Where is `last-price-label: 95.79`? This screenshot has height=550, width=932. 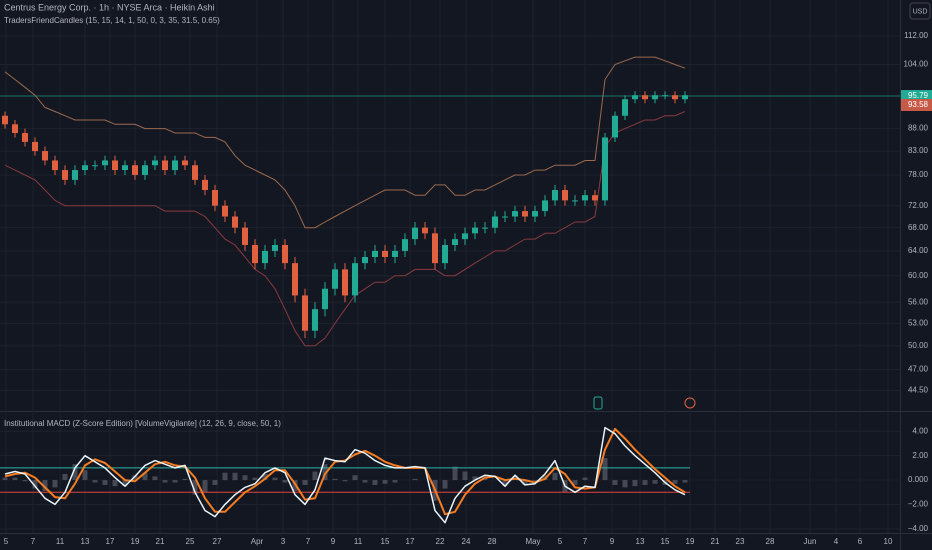
last-price-label: 95.79 is located at coordinates (918, 95).